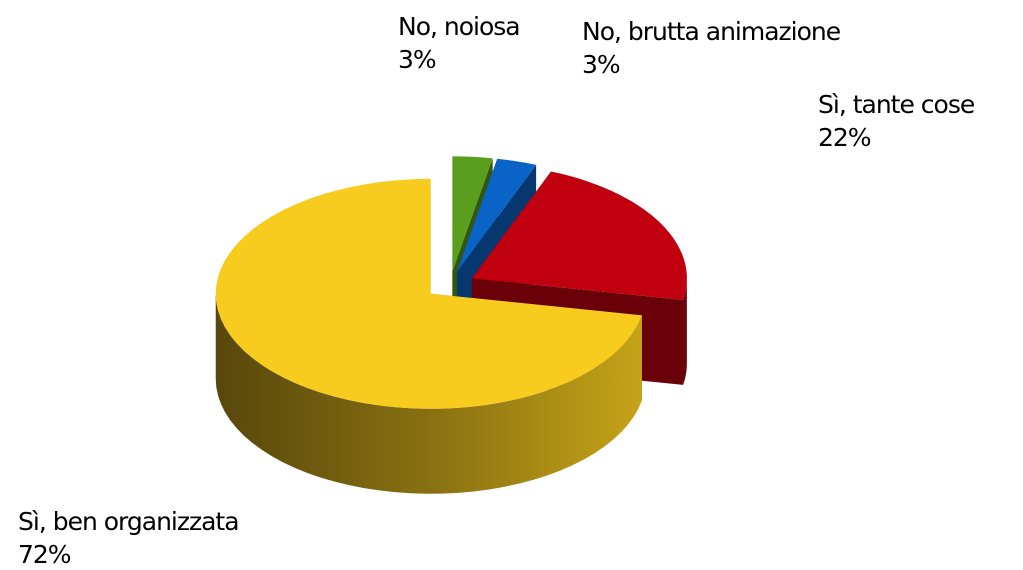 This screenshot has height=570, width=1023. I want to click on slice-value-label: 22%, so click(844, 137).